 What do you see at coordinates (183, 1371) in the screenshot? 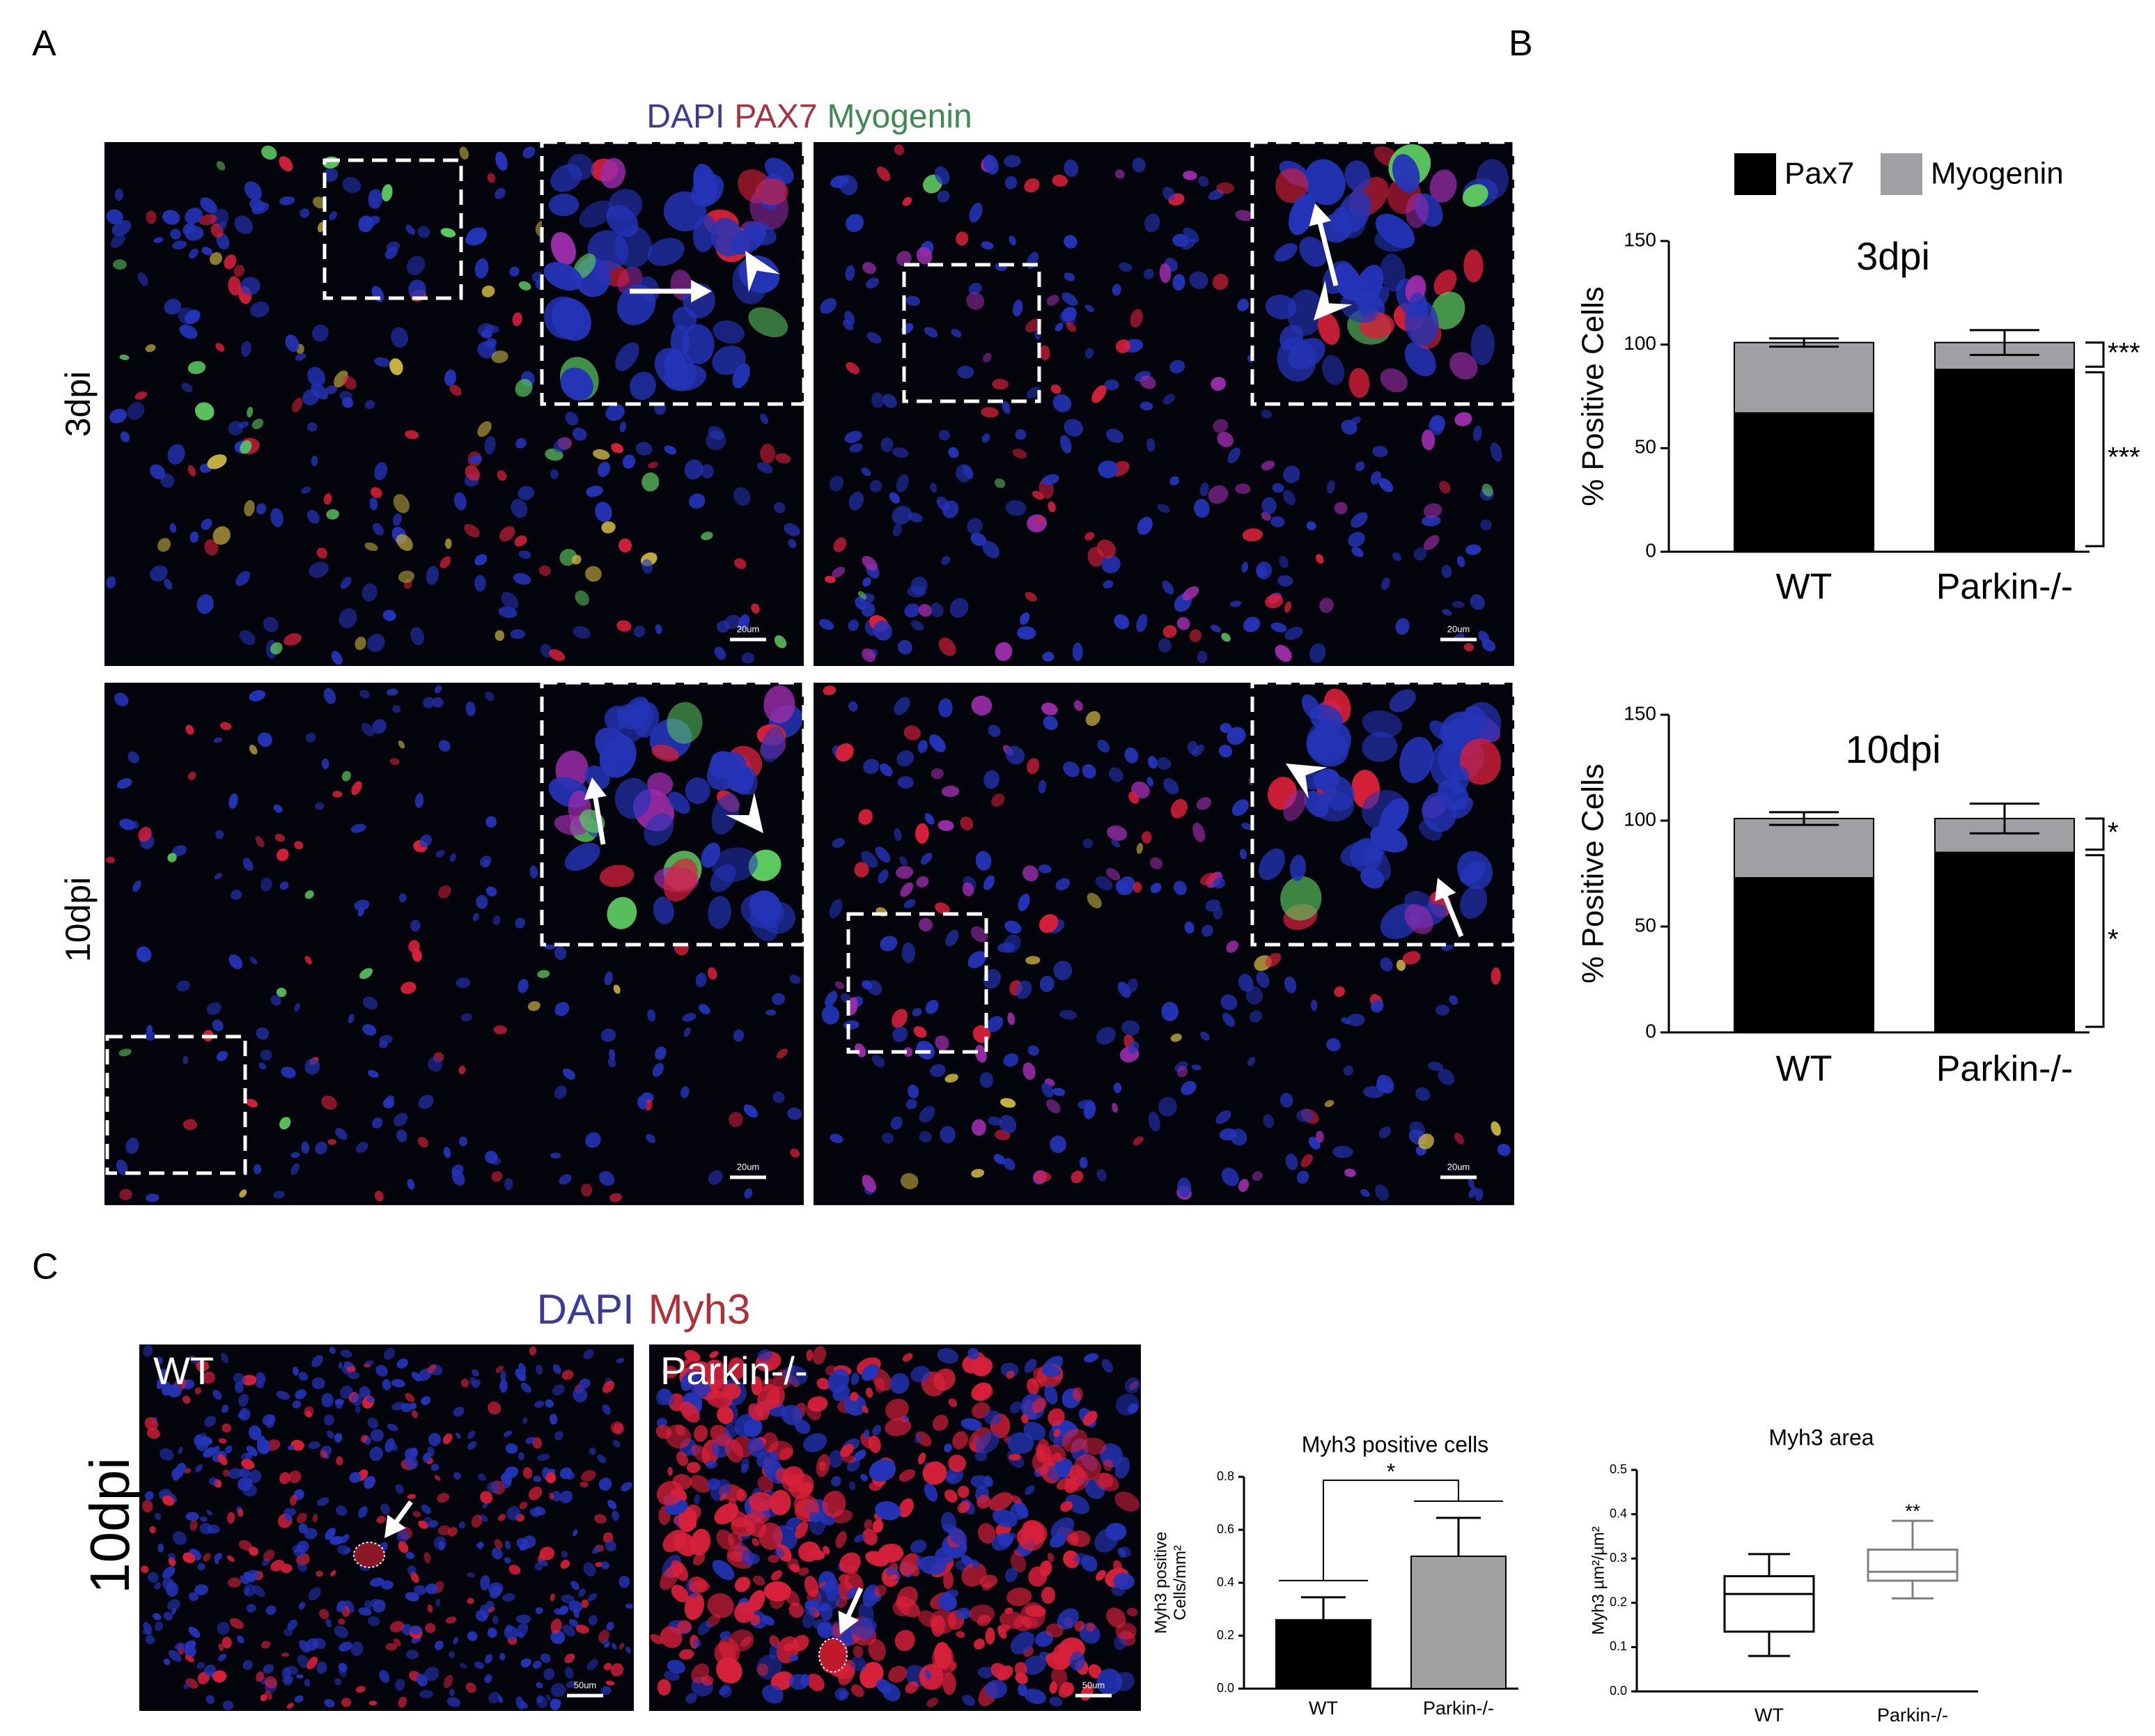
I see `image-label: WT` at bounding box center [183, 1371].